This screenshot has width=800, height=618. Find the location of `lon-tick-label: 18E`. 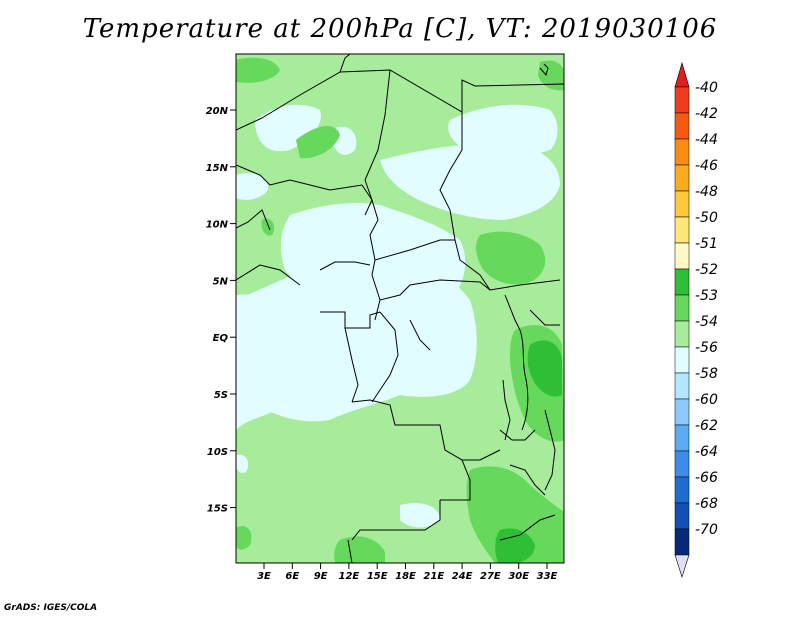

lon-tick-label: 18E is located at coordinates (405, 576).